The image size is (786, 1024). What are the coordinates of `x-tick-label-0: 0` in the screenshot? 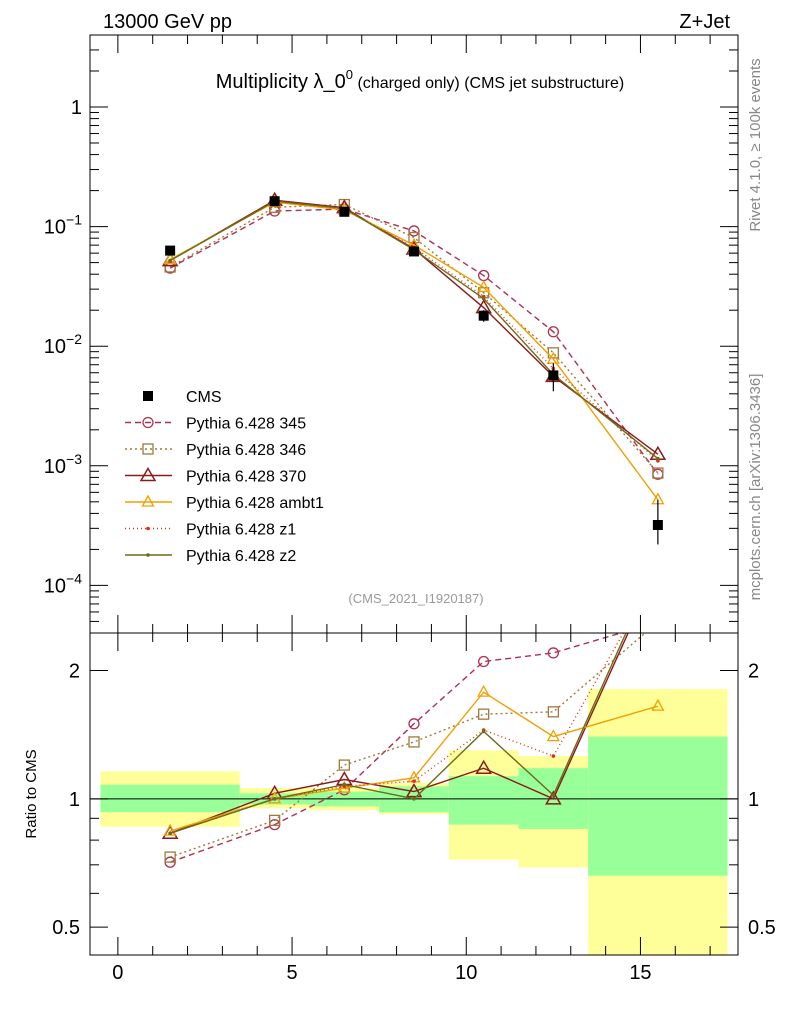 It's located at (117, 973).